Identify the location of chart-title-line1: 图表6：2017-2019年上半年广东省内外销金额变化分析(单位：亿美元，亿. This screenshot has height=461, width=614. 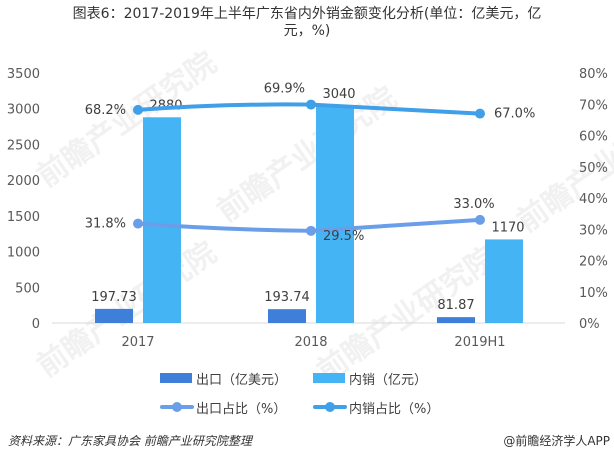
(307, 14).